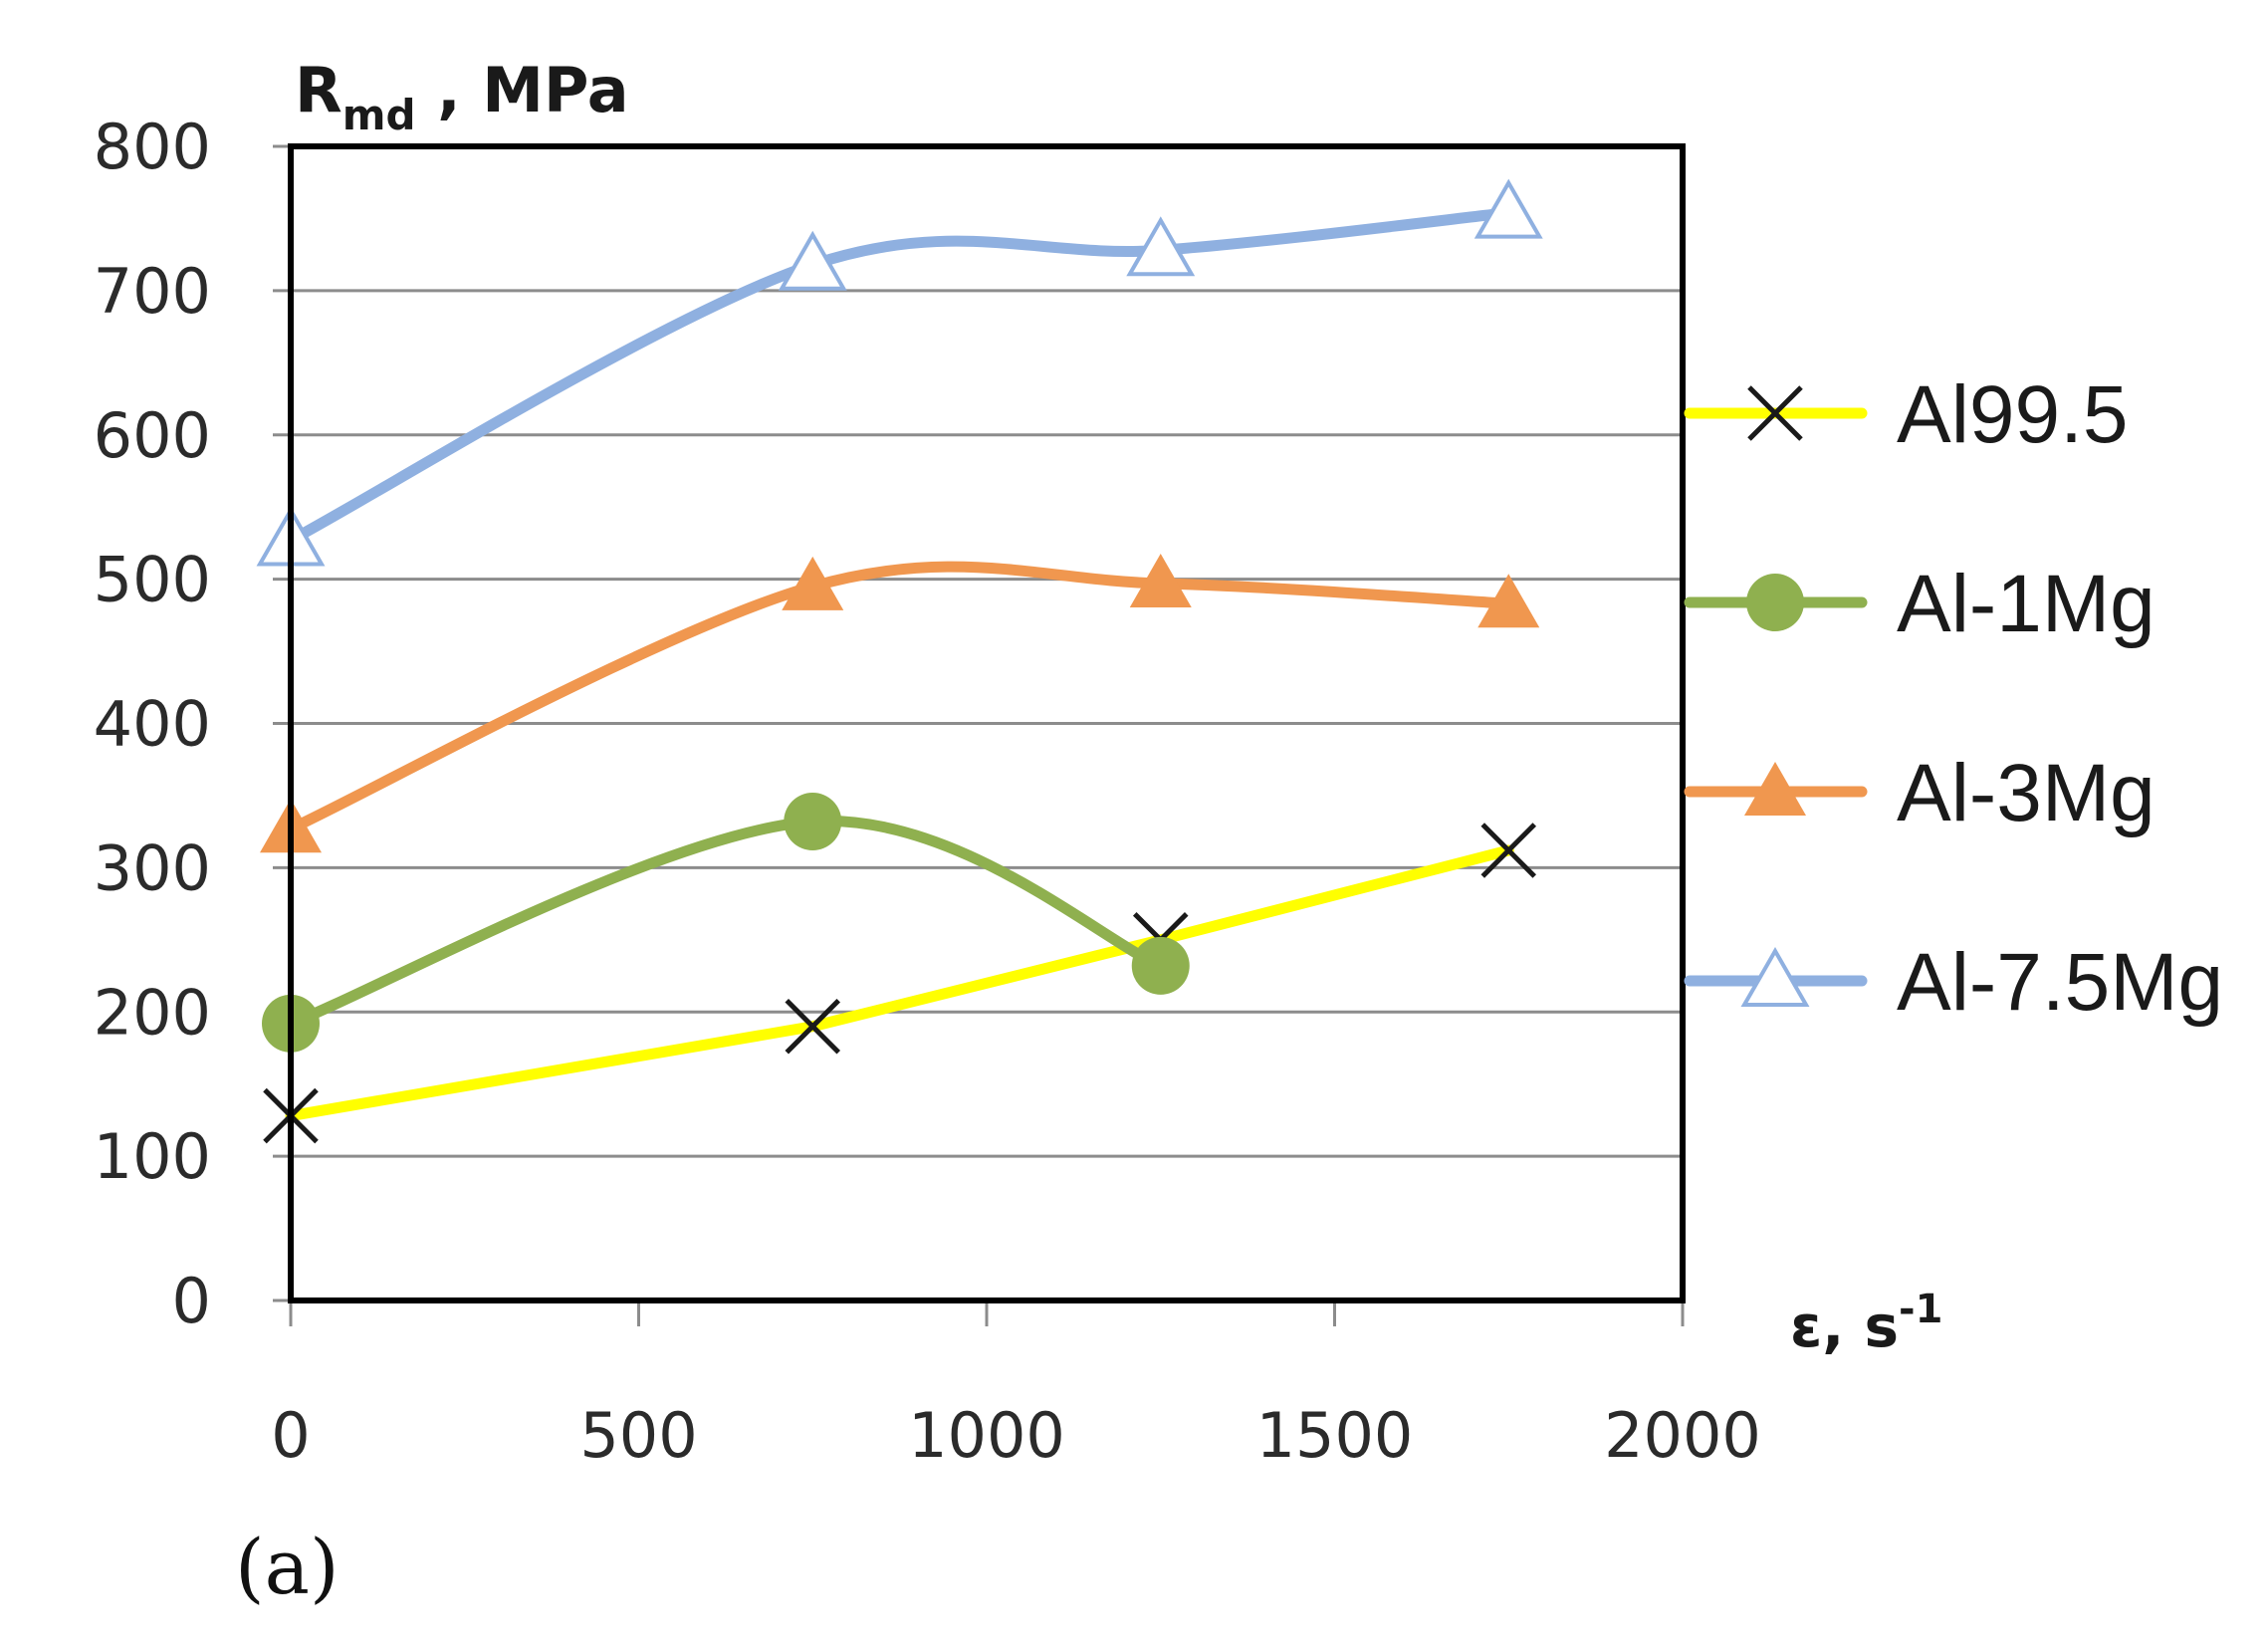 The image size is (2268, 1652). Describe the element at coordinates (522, 90) in the screenshot. I see `y-axis-title-rest: , MPa` at that location.